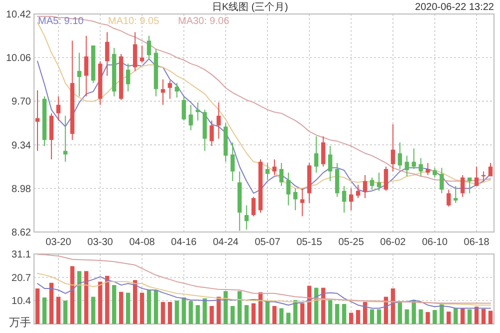 The width and height of the screenshot is (500, 333). What do you see at coordinates (454, 7) in the screenshot?
I see `text: 2020-06-22 13:22` at bounding box center [454, 7].